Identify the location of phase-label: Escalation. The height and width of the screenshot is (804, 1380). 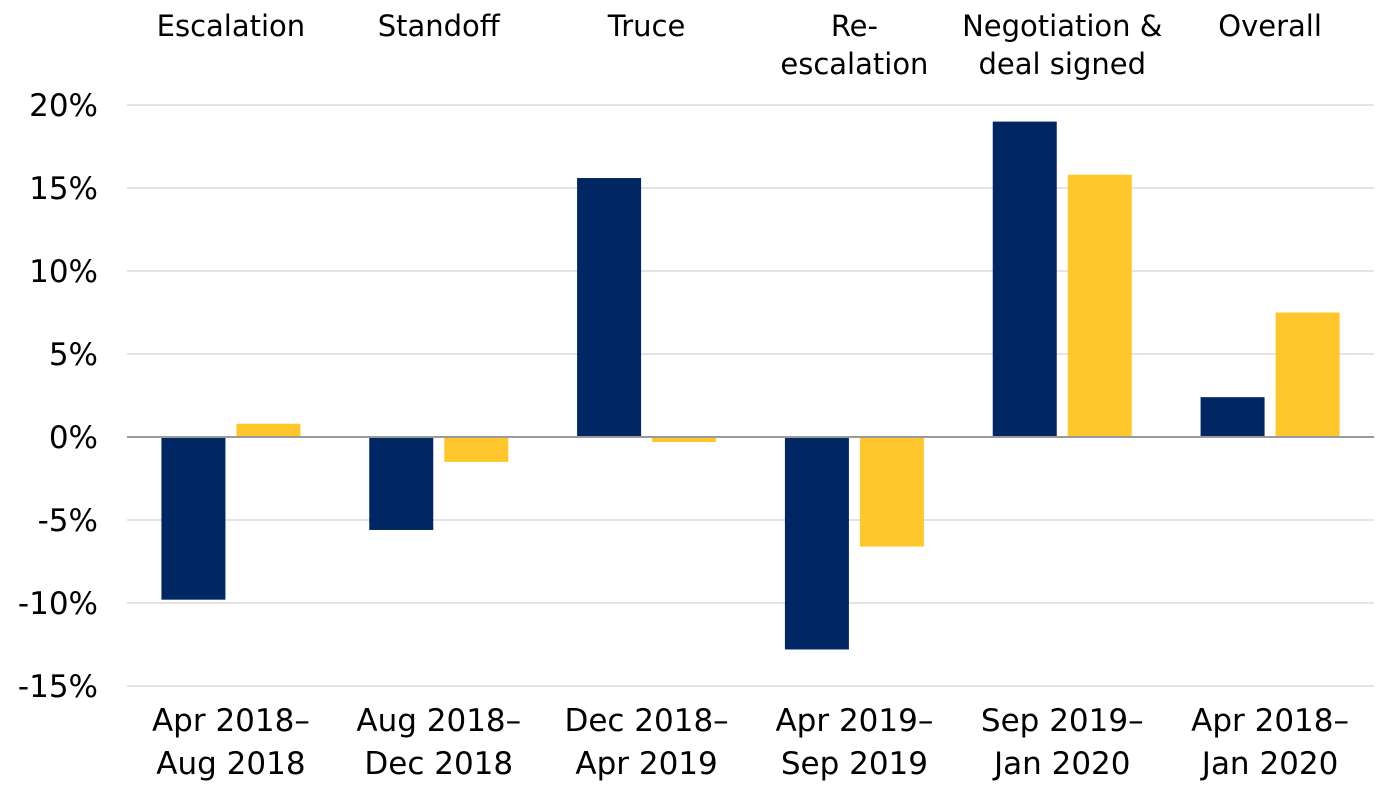
(231, 26).